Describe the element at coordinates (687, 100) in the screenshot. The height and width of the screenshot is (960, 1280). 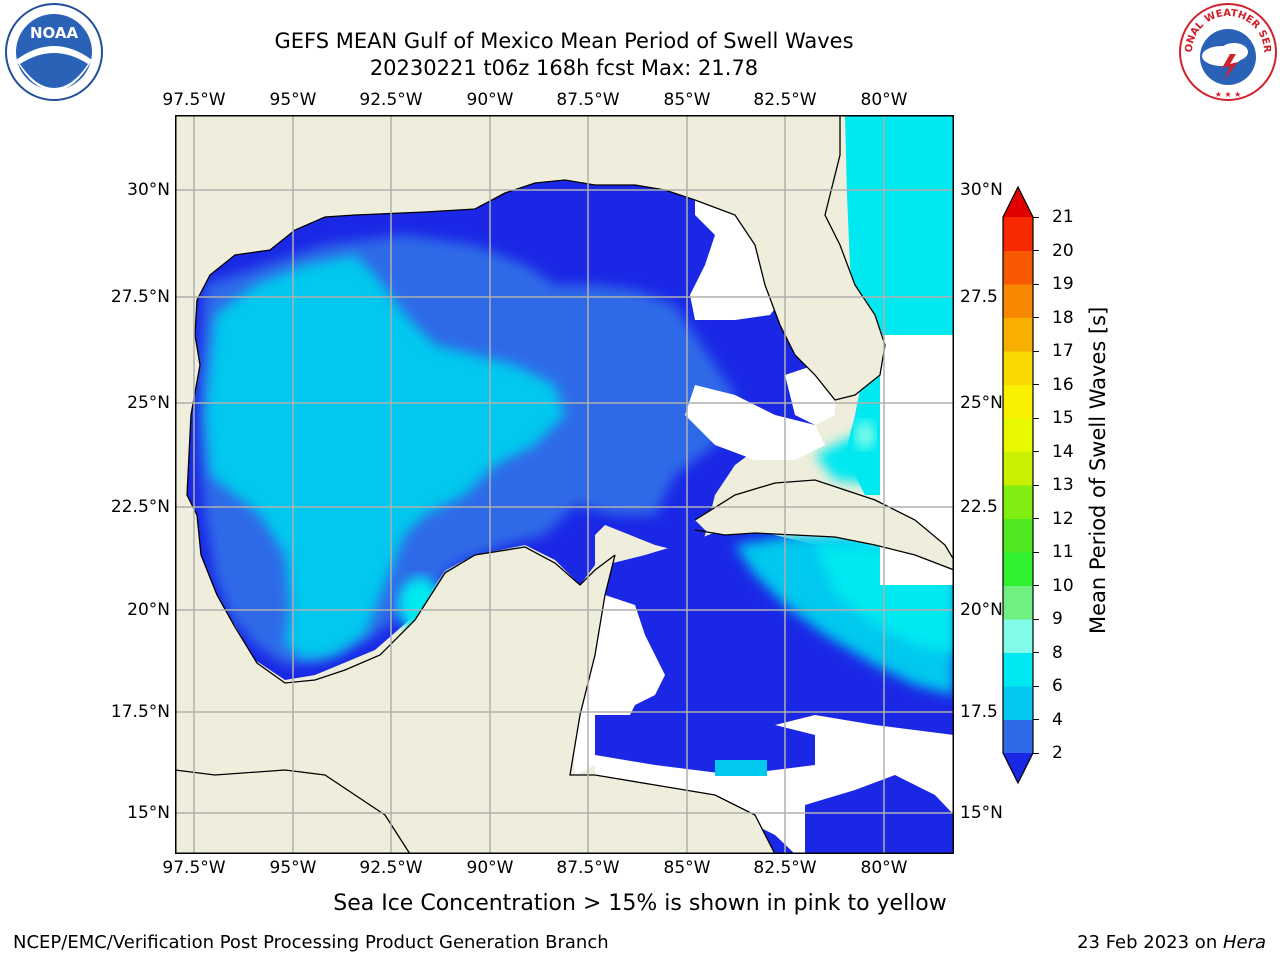
I see `lon-tick-top: 85°W` at that location.